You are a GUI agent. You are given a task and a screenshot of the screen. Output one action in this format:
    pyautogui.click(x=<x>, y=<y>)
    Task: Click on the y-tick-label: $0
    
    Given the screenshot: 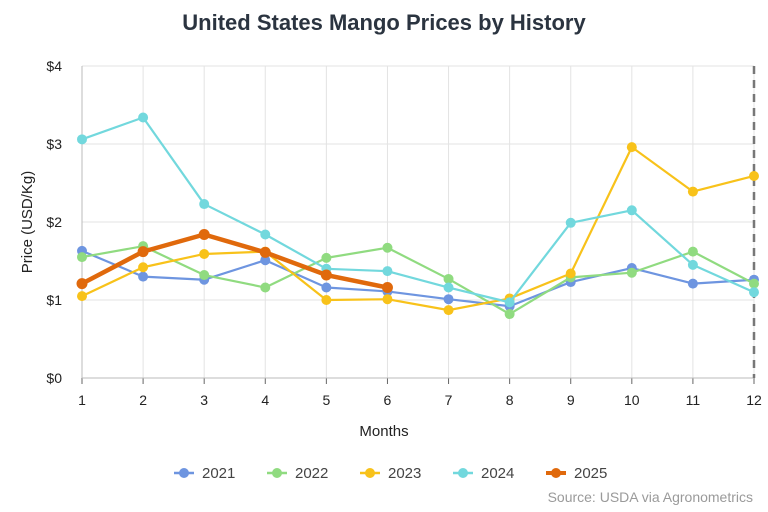 What is the action you would take?
    pyautogui.click(x=54, y=378)
    